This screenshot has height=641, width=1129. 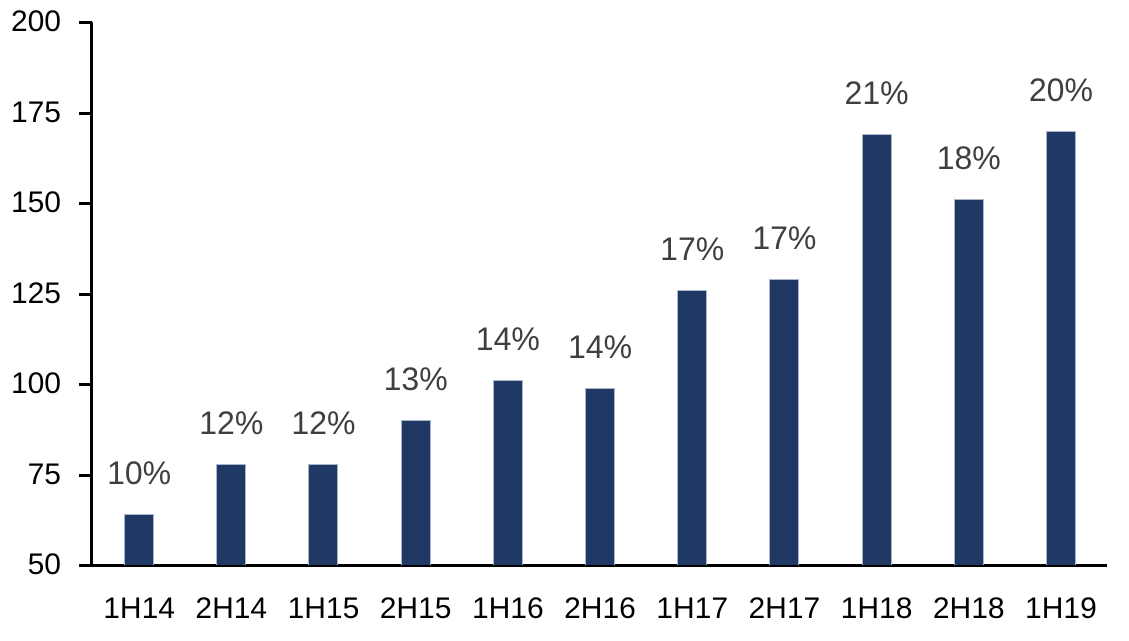 I want to click on y-tick-label: 75, so click(x=44, y=474).